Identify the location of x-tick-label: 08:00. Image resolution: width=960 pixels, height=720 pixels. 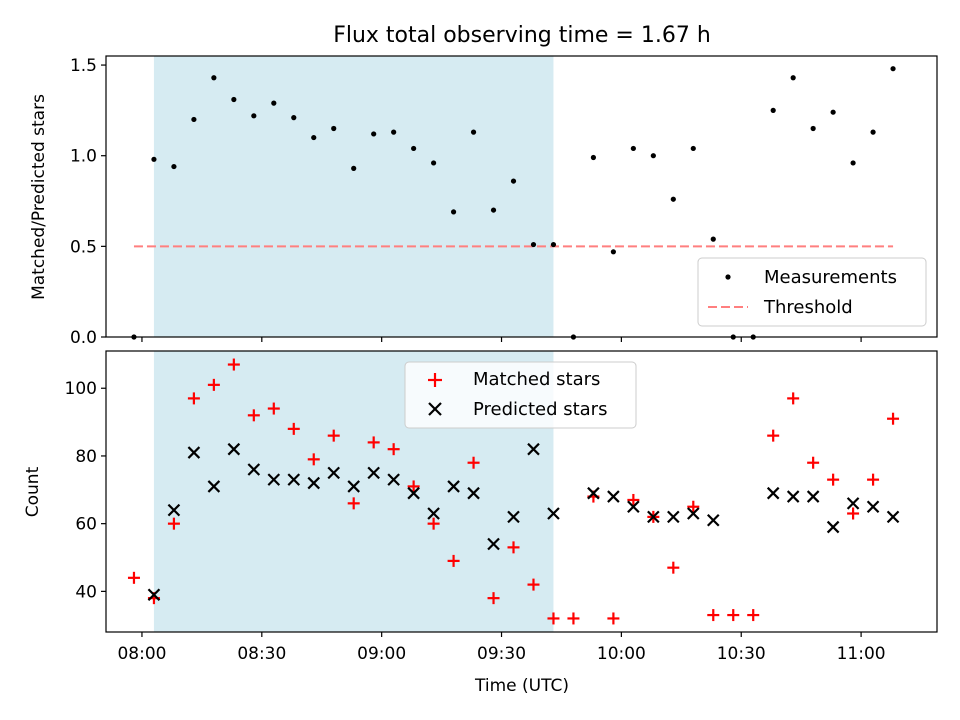
(141, 654).